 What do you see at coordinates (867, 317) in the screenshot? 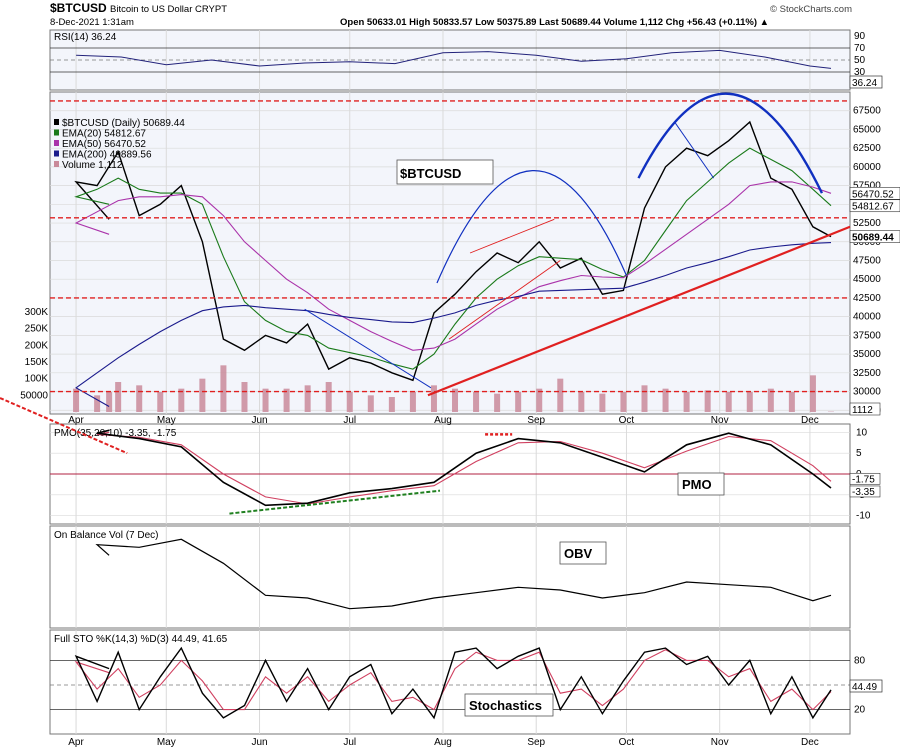
I see `price-tick-label: 40000` at bounding box center [867, 317].